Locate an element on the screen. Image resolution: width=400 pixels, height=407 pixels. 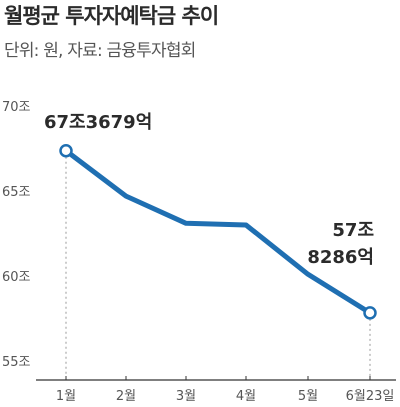
x-tick-label: 4월 is located at coordinates (246, 396).